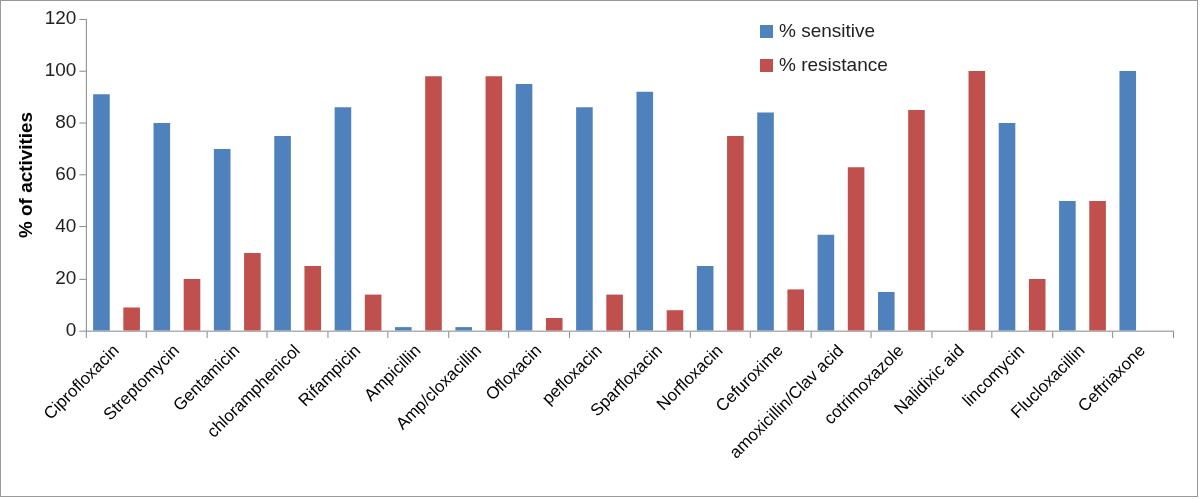 The image size is (1200, 499). Describe the element at coordinates (833, 65) in the screenshot. I see `legend-label: % resistance` at that location.